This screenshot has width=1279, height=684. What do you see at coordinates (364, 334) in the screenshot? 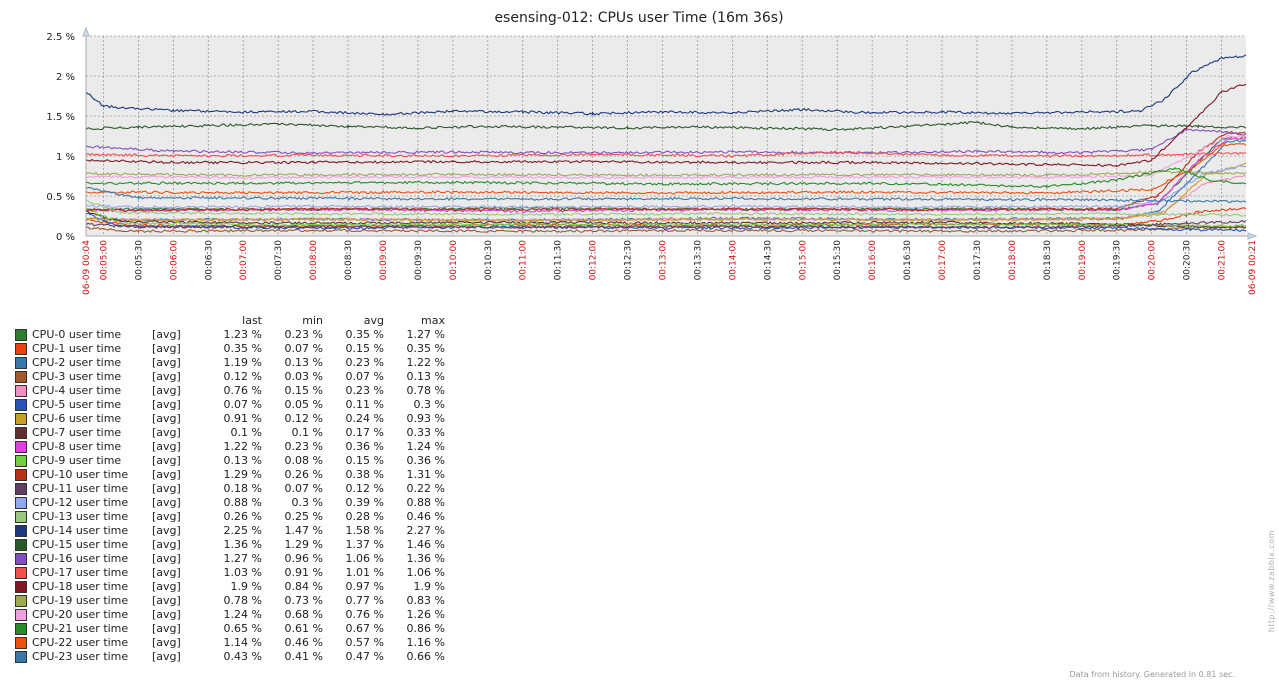
I see `legend-avg-value: 0.35 %` at bounding box center [364, 334].